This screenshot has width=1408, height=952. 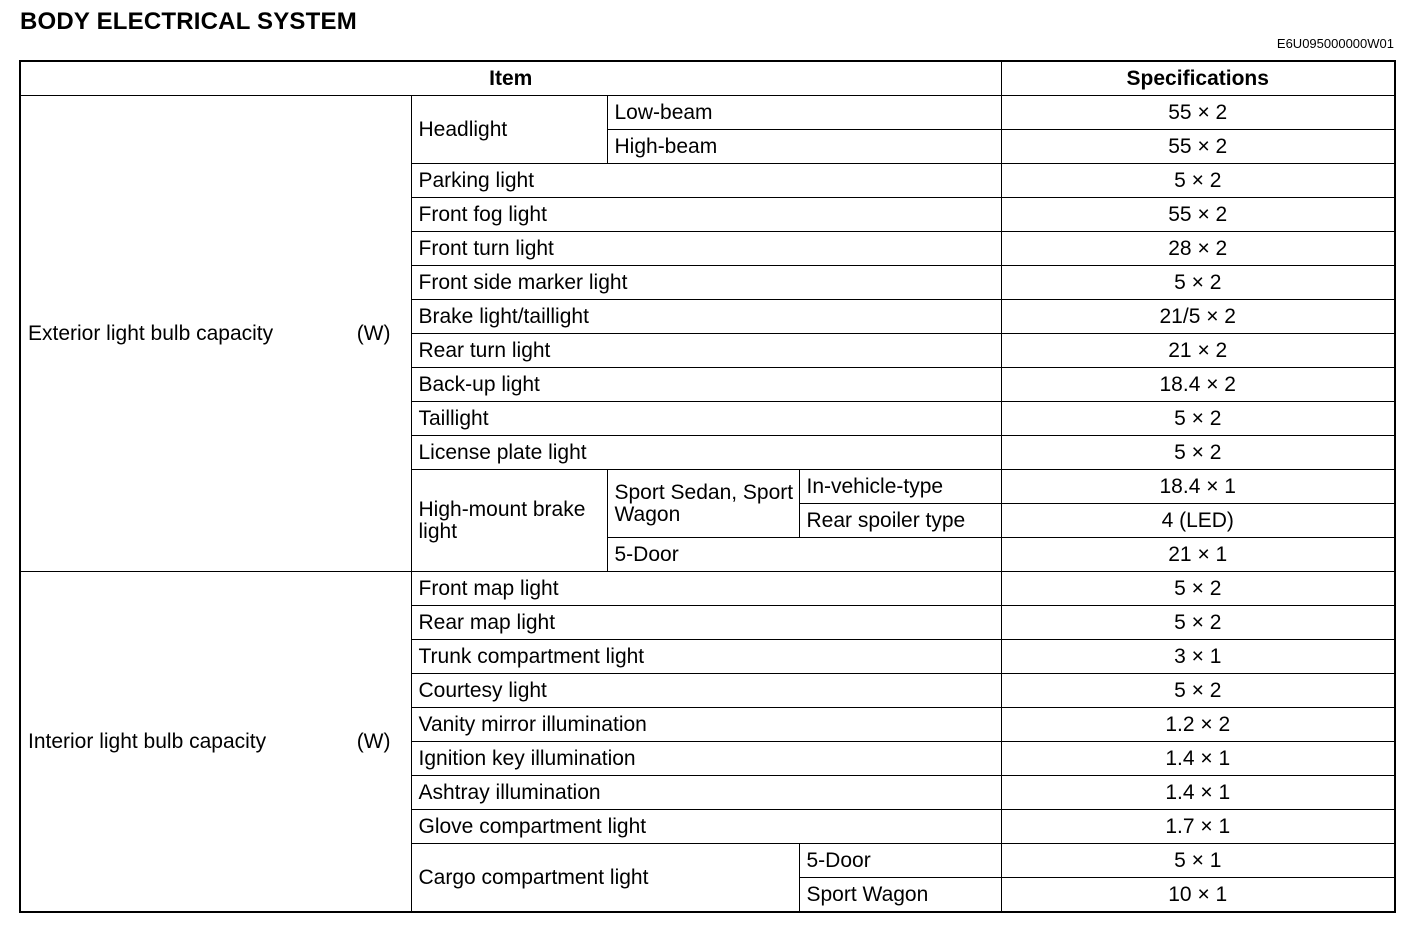 I want to click on item-label: Glove compartment light, so click(x=706, y=826).